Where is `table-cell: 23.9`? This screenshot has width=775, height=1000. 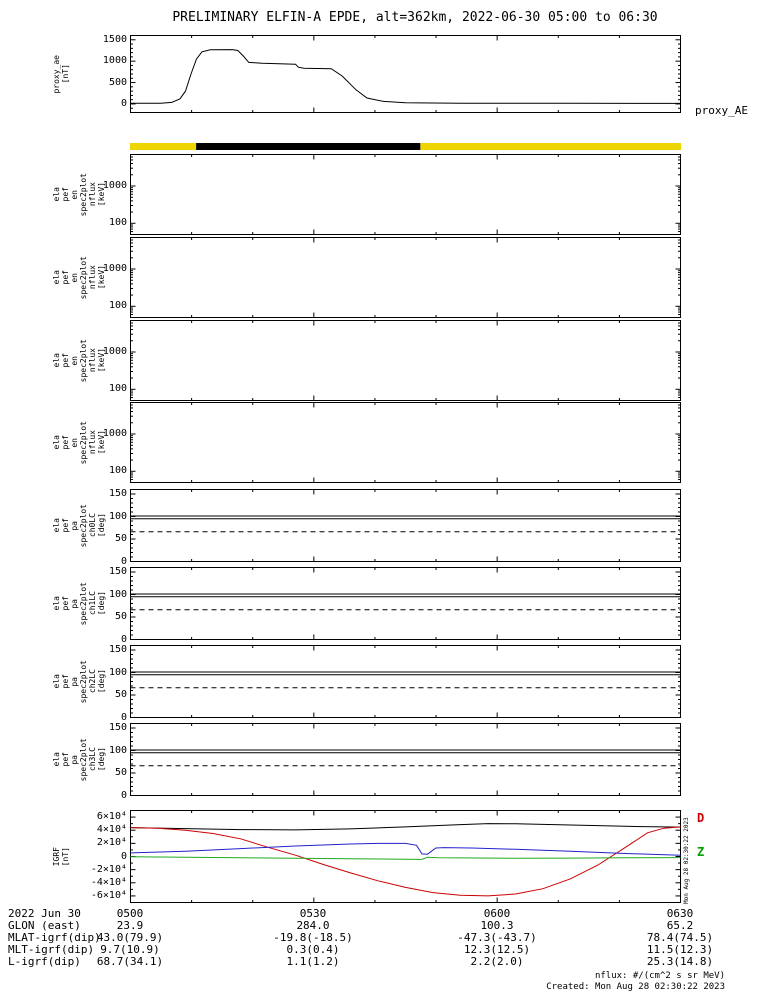
table-cell: 23.9 is located at coordinates (130, 925).